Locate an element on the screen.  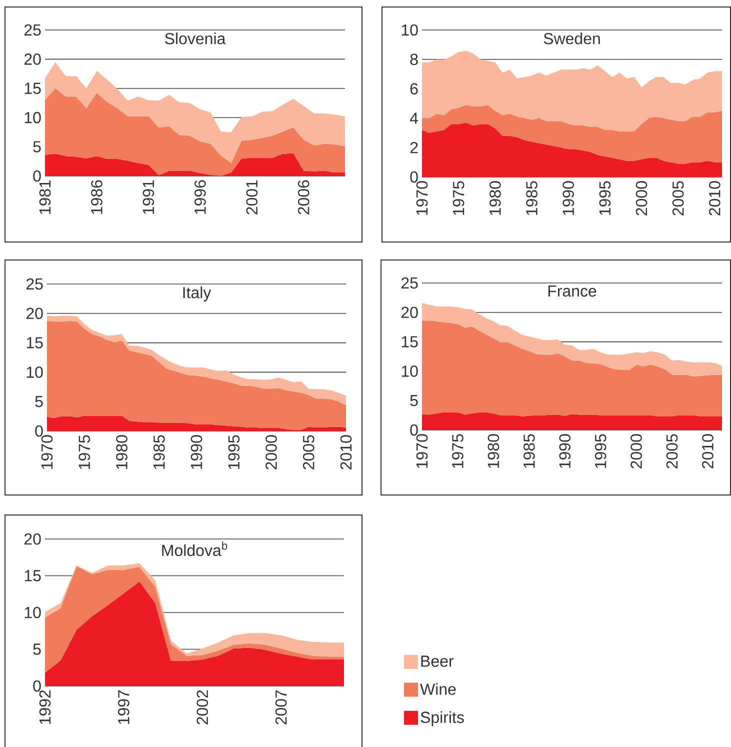
legend-label: Wine is located at coordinates (438, 689).